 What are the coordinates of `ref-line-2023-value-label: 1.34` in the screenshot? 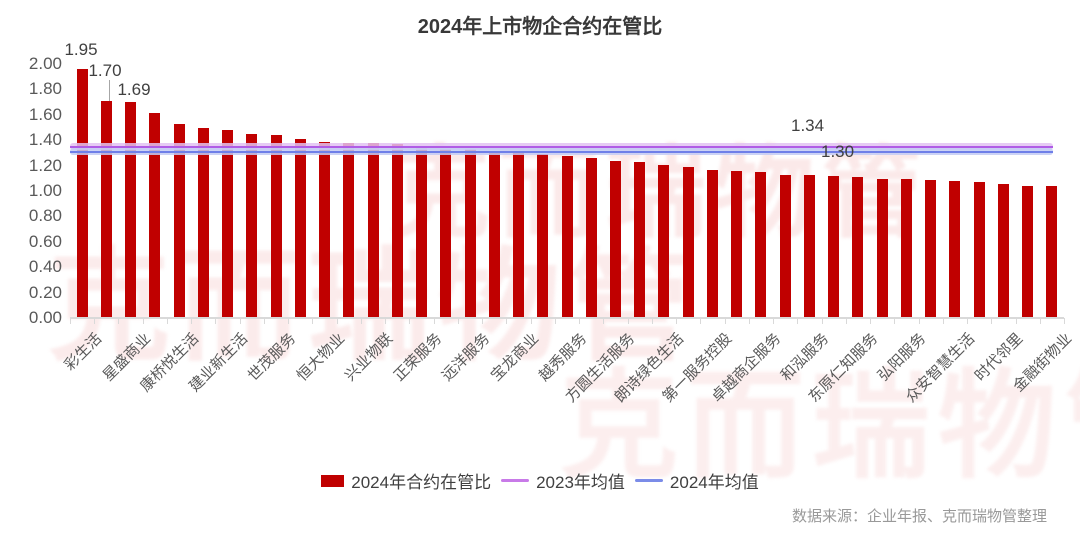 It's located at (808, 125).